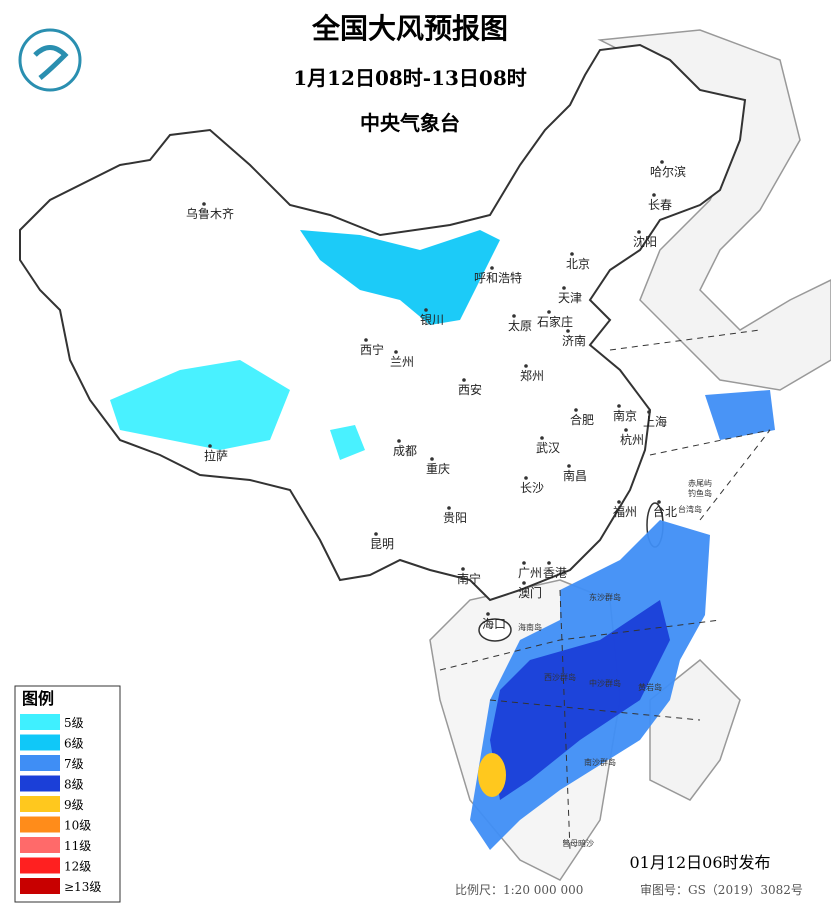  Describe the element at coordinates (432, 320) in the screenshot. I see `city-label: 银川` at that location.